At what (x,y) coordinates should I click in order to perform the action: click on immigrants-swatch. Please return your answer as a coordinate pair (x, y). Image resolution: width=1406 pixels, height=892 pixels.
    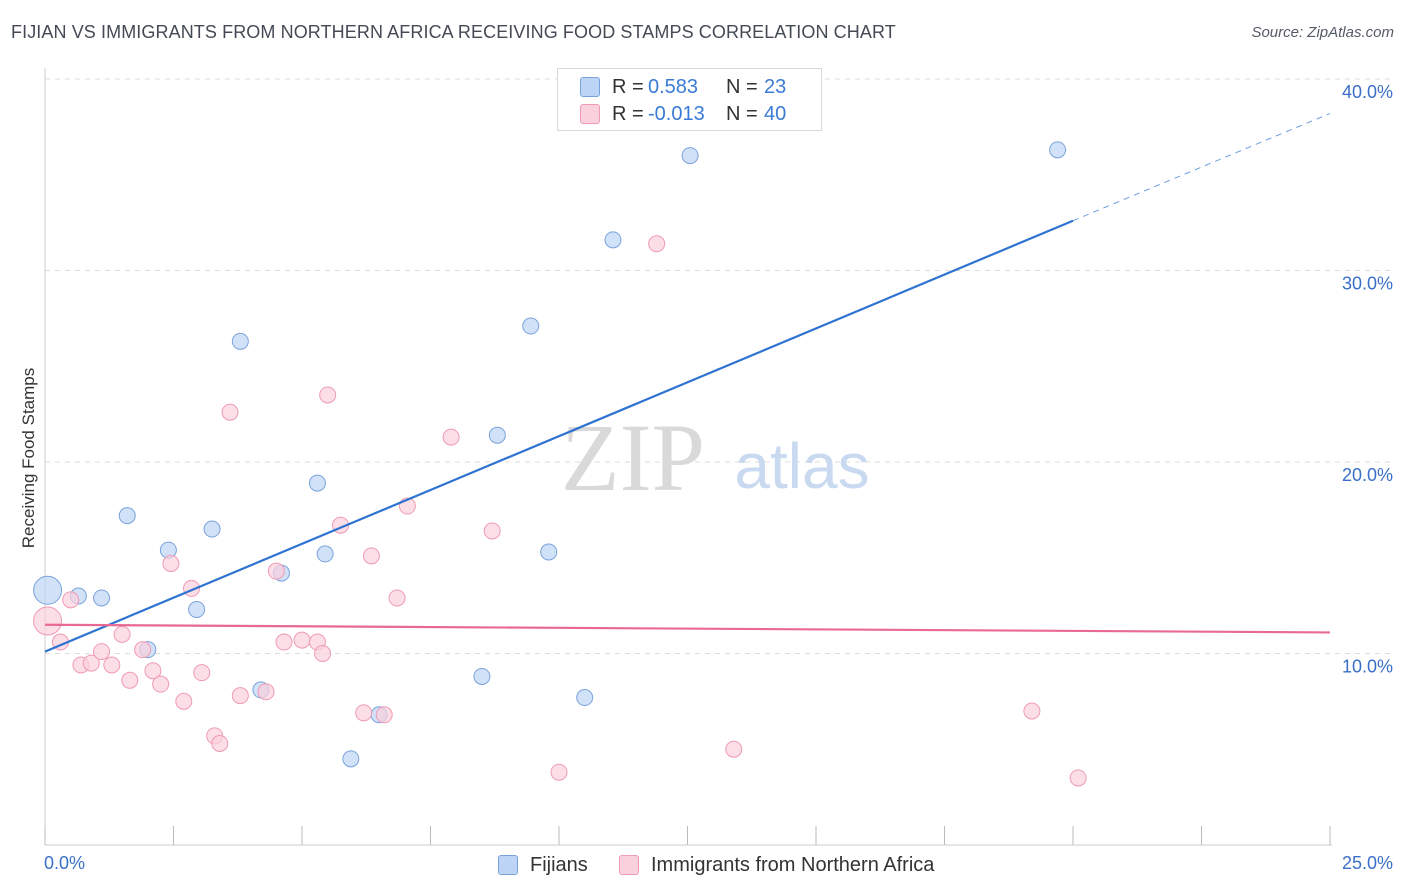
    Looking at the image, I should click on (590, 114).